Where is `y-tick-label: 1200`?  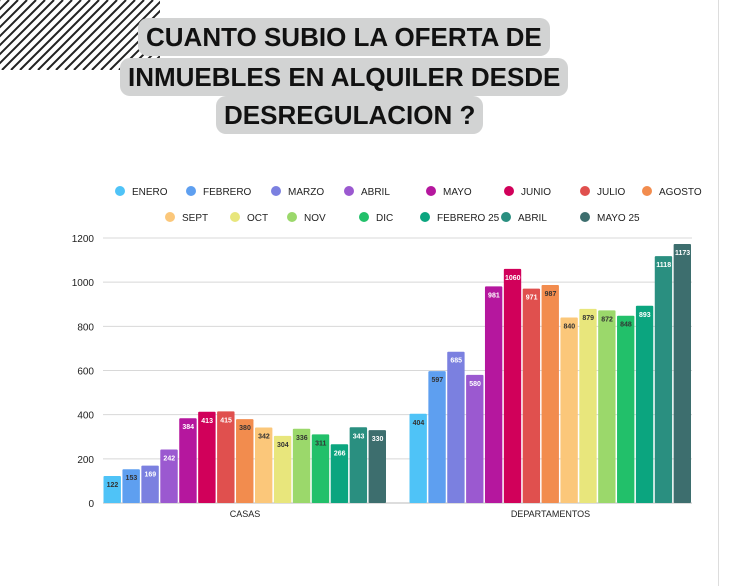
y-tick-label: 1200 is located at coordinates (83, 239).